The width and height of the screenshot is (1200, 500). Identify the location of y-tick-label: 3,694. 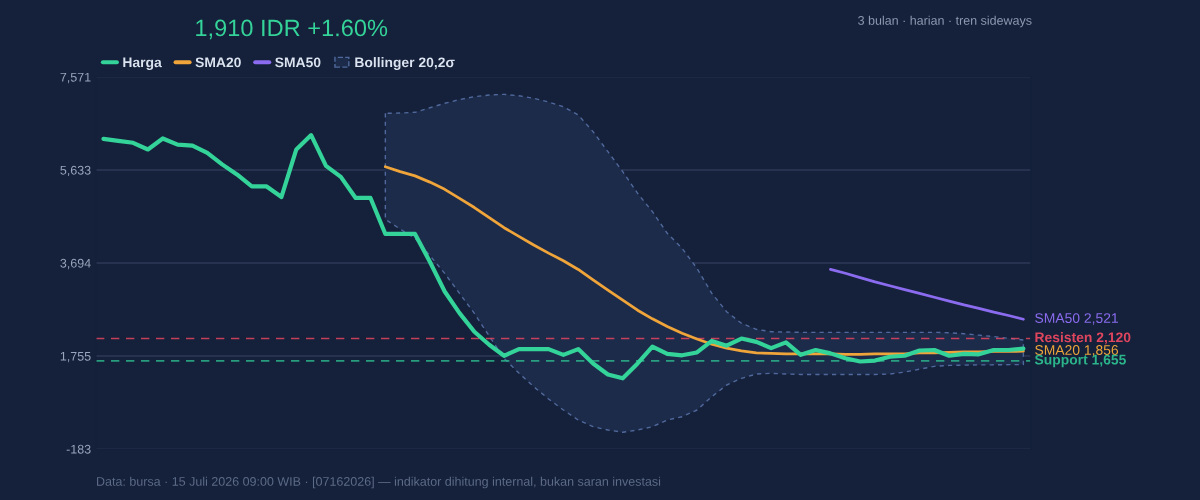
(75, 264).